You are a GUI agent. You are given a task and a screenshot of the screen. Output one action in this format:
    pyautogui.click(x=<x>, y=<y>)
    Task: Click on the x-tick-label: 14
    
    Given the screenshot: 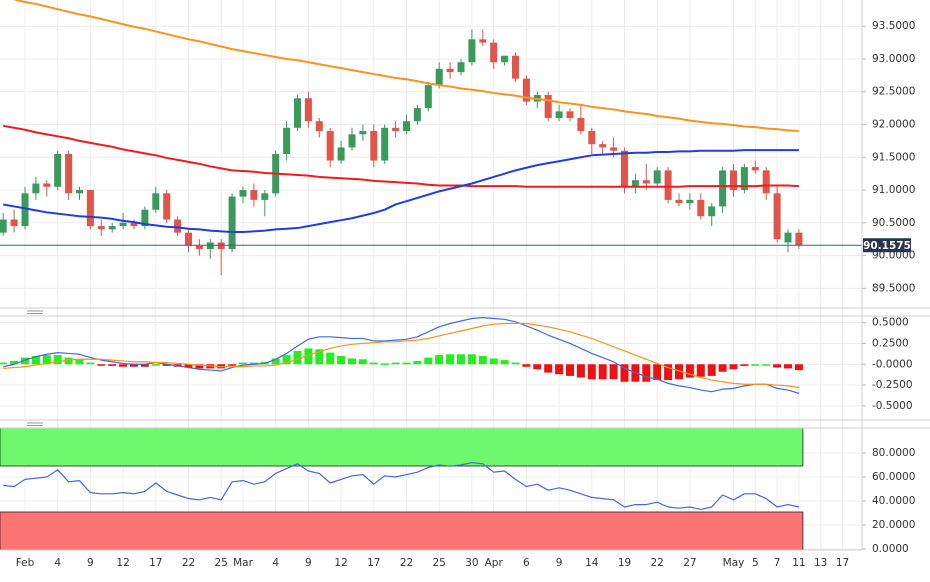 What is the action you would take?
    pyautogui.click(x=592, y=563)
    